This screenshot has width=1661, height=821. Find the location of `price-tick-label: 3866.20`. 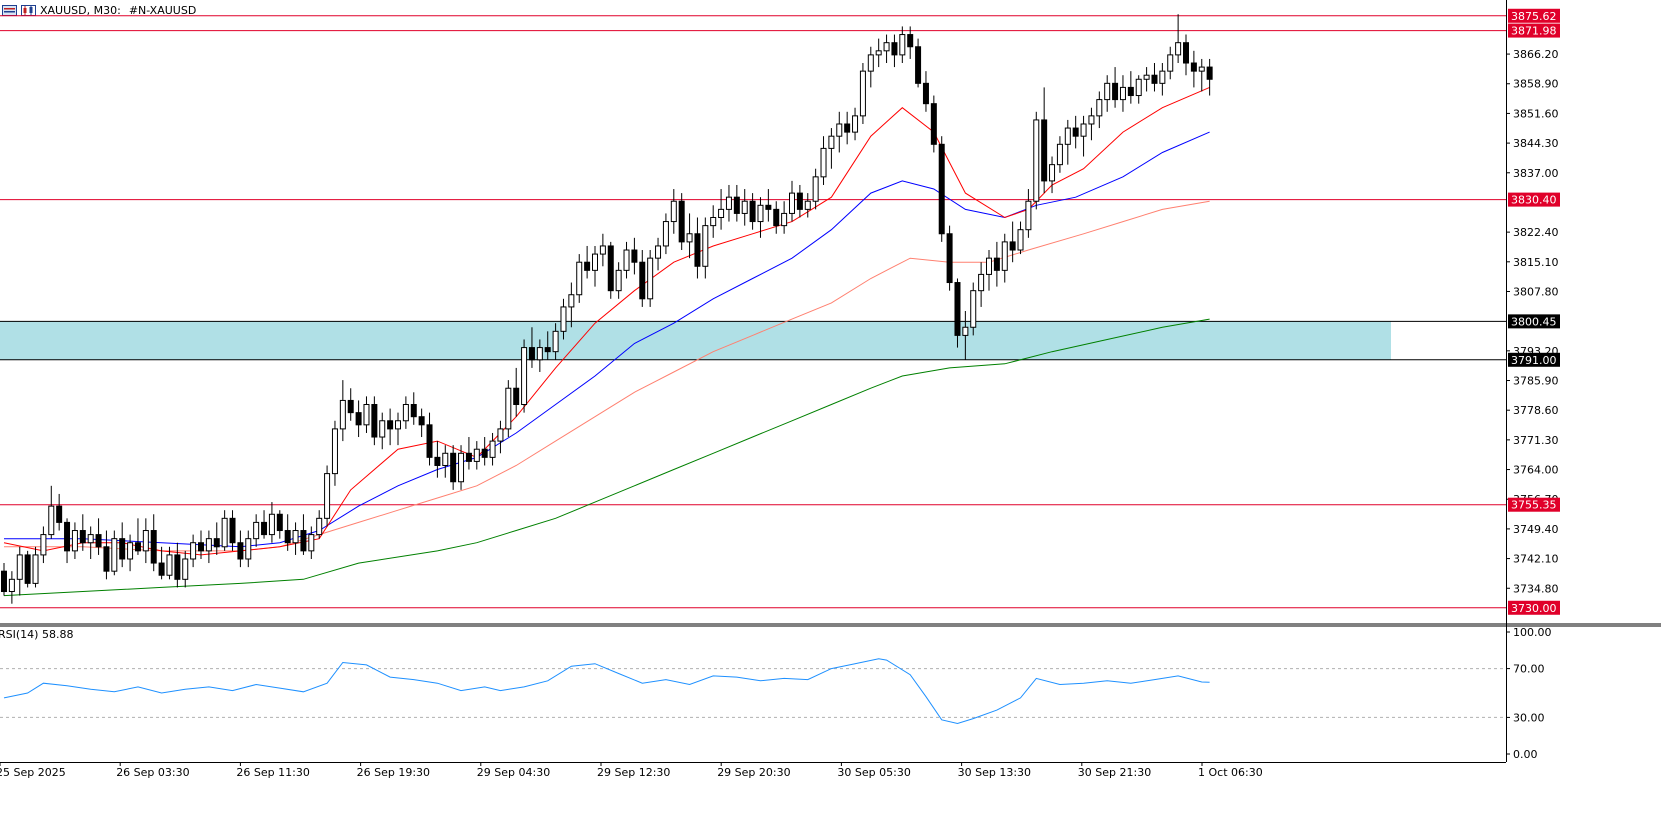

price-tick-label: 3866.20 is located at coordinates (1536, 54).